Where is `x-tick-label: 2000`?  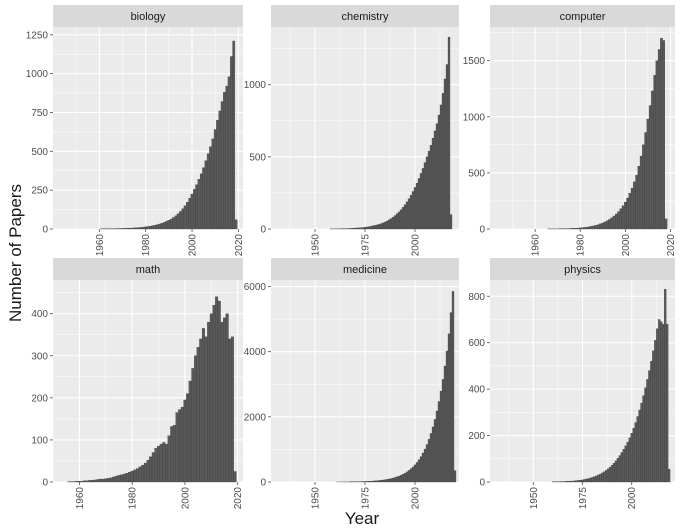 x-tick-label: 2000 is located at coordinates (416, 245).